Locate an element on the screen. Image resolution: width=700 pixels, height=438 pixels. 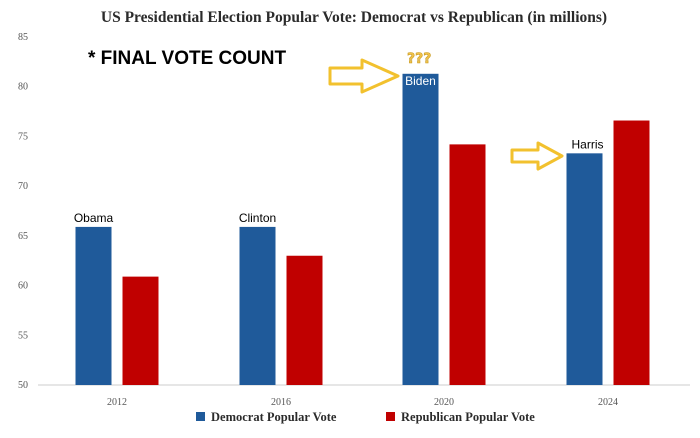
legend-label-republican: Republican Popular Vote is located at coordinates (468, 417).